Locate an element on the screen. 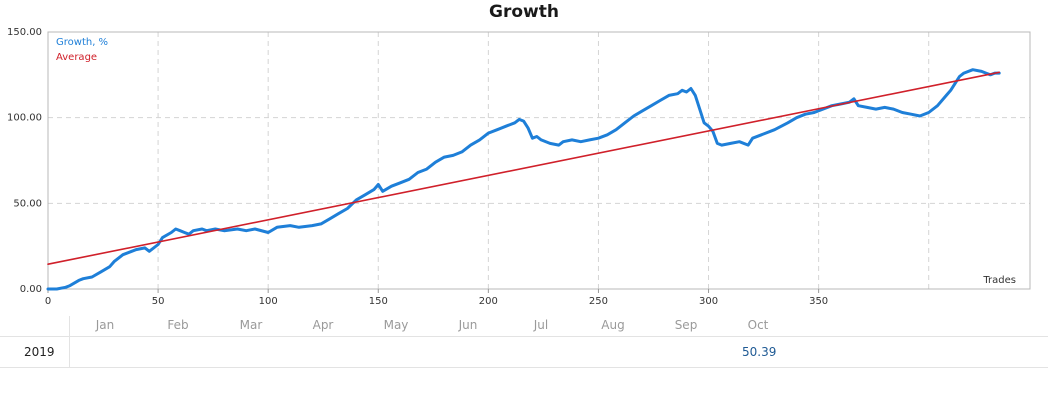 The width and height of the screenshot is (1048, 402). y-tick-label: 0.00 is located at coordinates (31, 289).